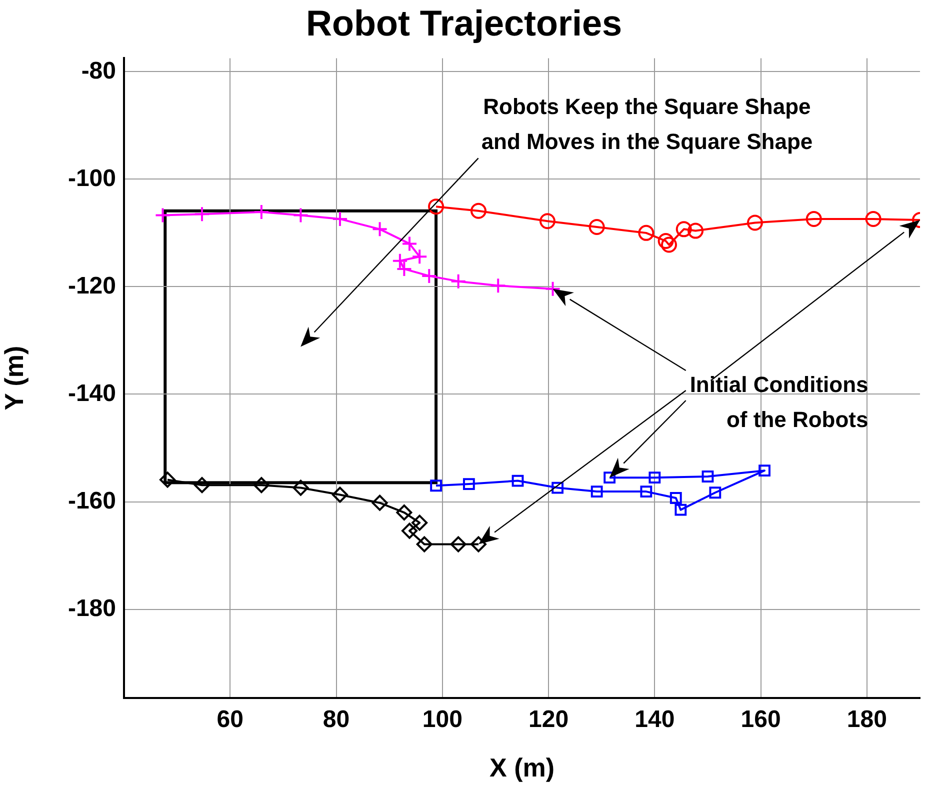  Describe the element at coordinates (92, 178) in the screenshot. I see `y-tick-label: -100` at that location.